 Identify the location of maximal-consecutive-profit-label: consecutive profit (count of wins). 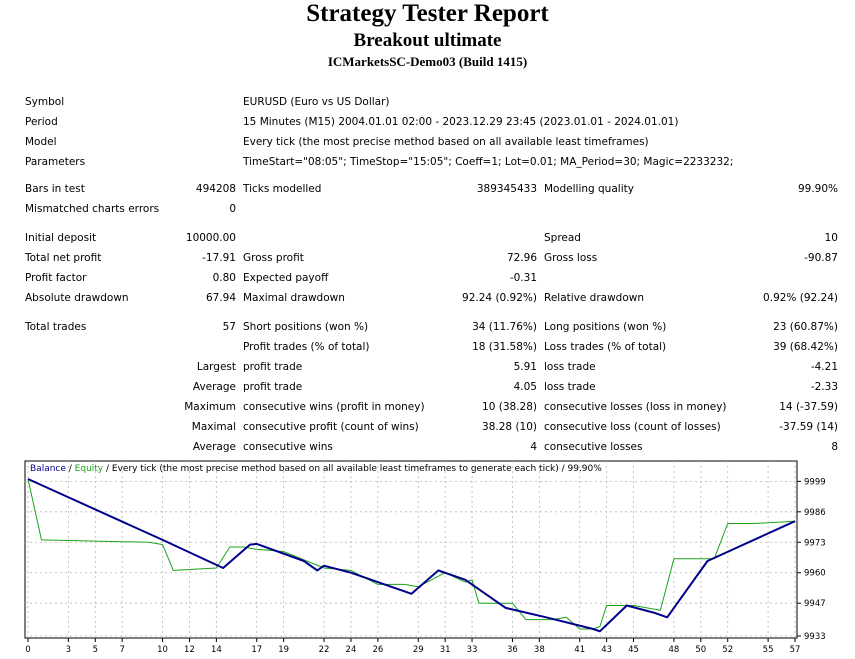
(331, 427).